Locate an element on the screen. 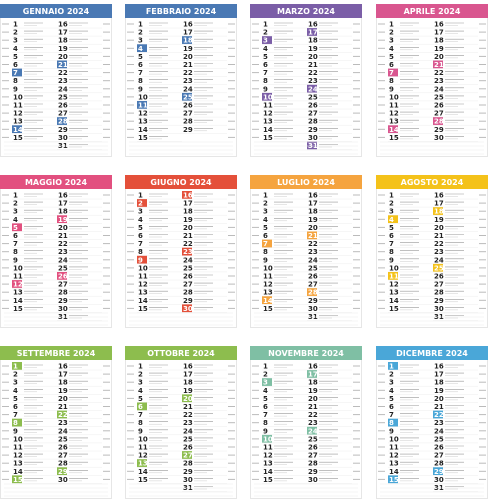  month-title: FEBBRAIO 2024 is located at coordinates (181, 11).